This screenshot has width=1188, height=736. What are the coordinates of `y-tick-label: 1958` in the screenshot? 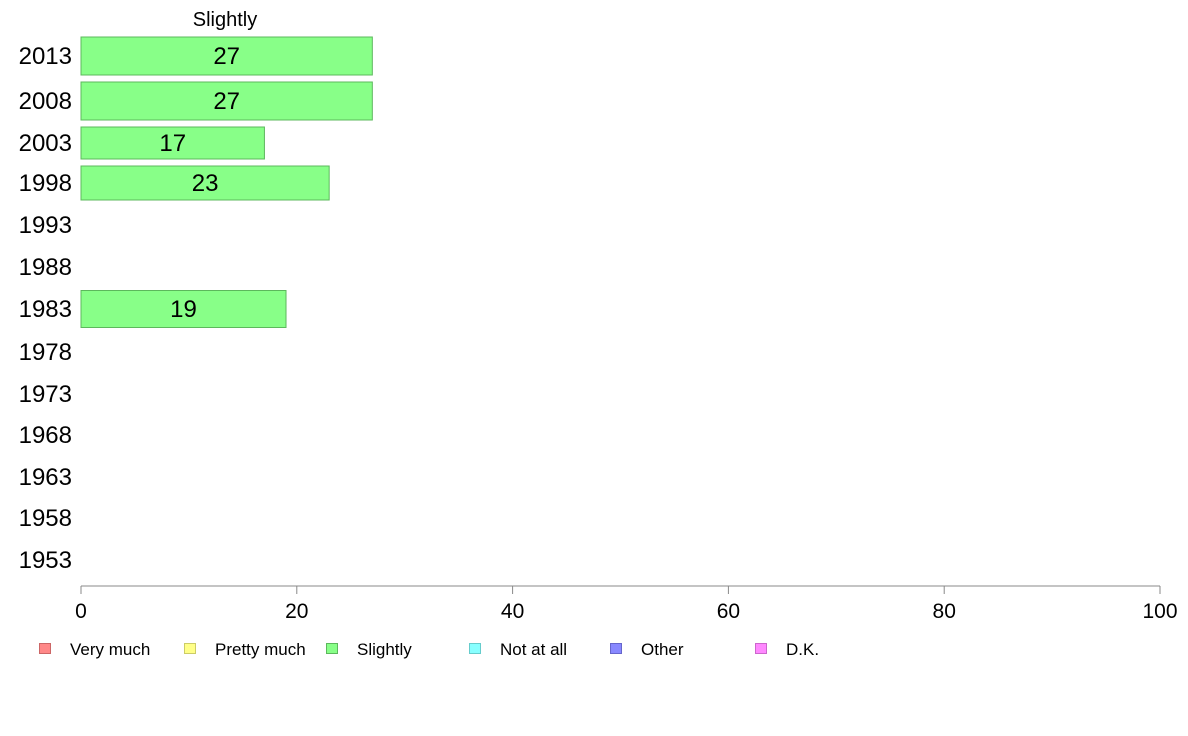 It's located at (45, 518).